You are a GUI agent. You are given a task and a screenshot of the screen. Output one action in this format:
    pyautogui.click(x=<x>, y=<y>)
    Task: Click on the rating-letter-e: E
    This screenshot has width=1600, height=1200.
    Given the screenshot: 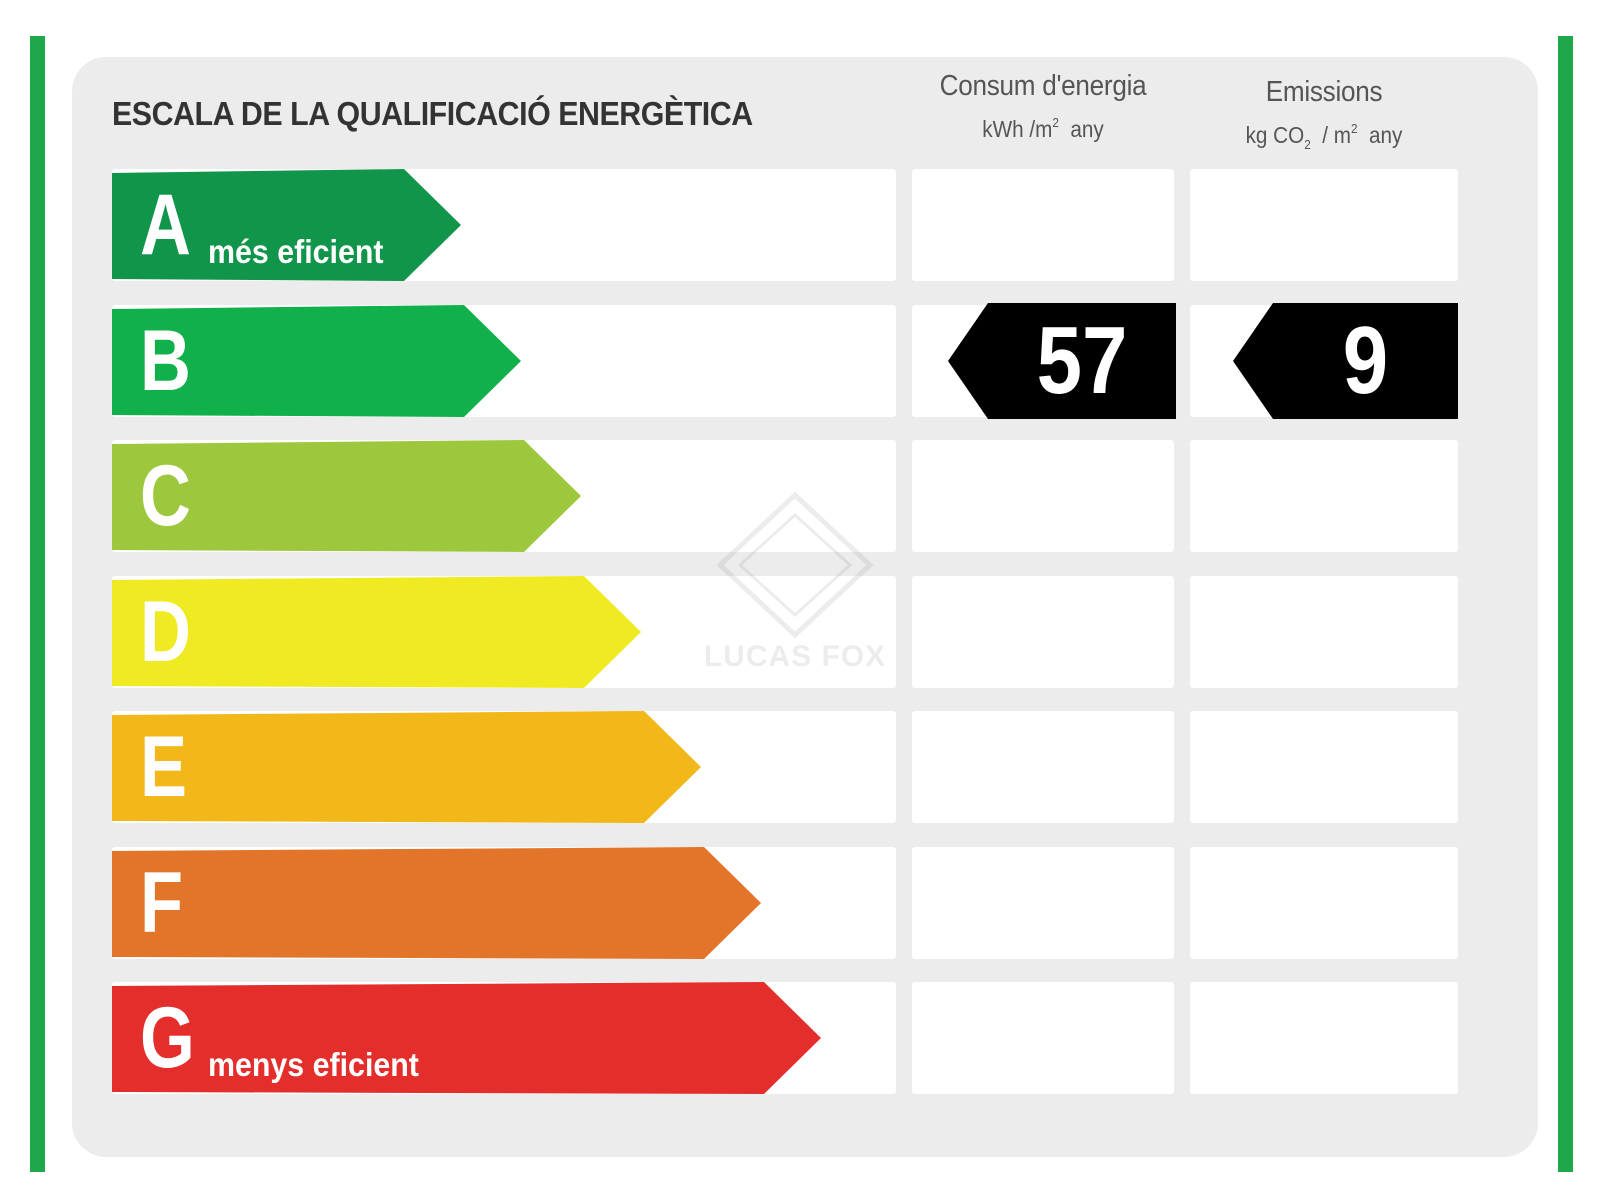 What is the action you would take?
    pyautogui.click(x=164, y=767)
    